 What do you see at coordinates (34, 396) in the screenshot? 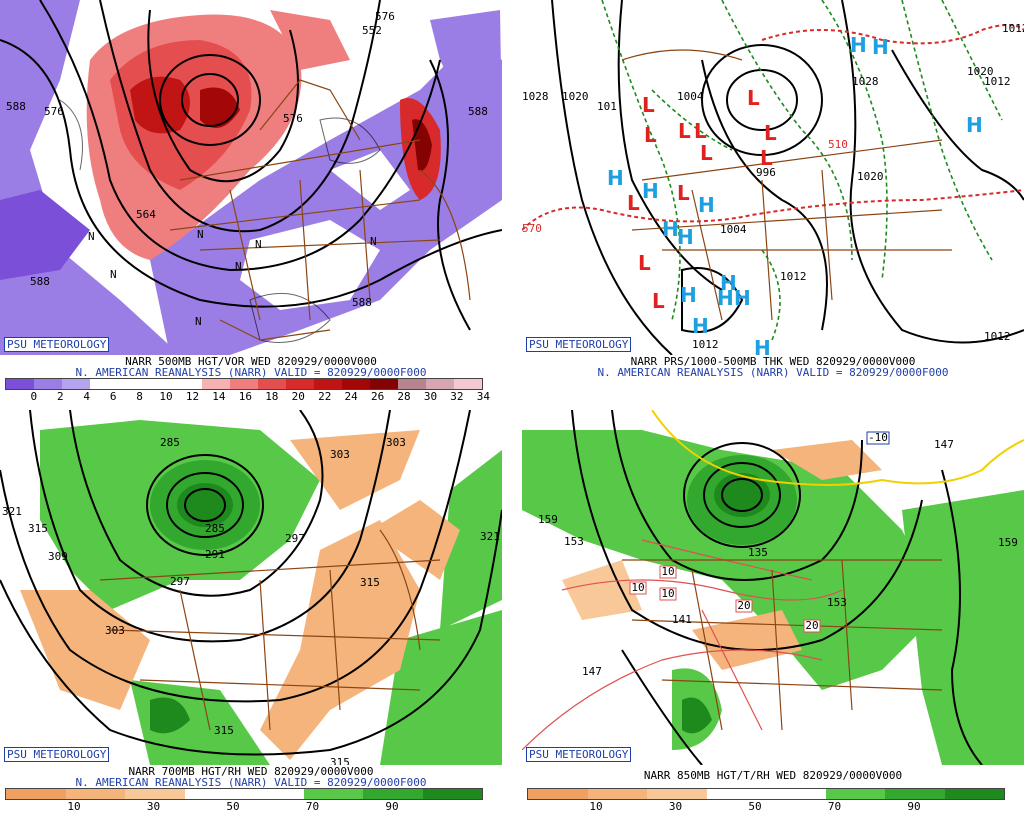
I see `colorbar-tick-label: 0` at bounding box center [34, 396].